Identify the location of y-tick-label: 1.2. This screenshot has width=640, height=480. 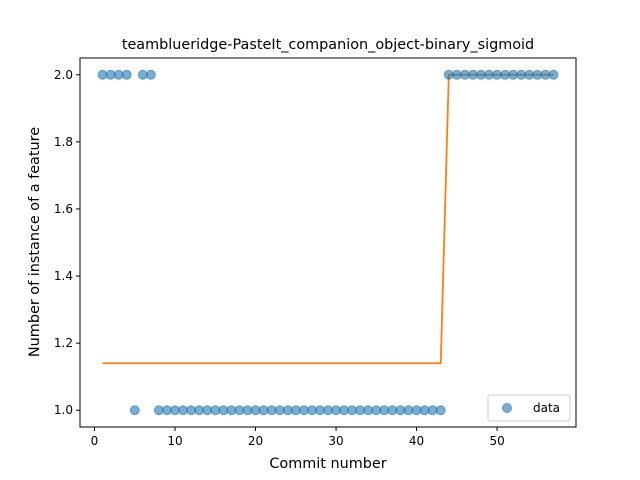
(63, 343).